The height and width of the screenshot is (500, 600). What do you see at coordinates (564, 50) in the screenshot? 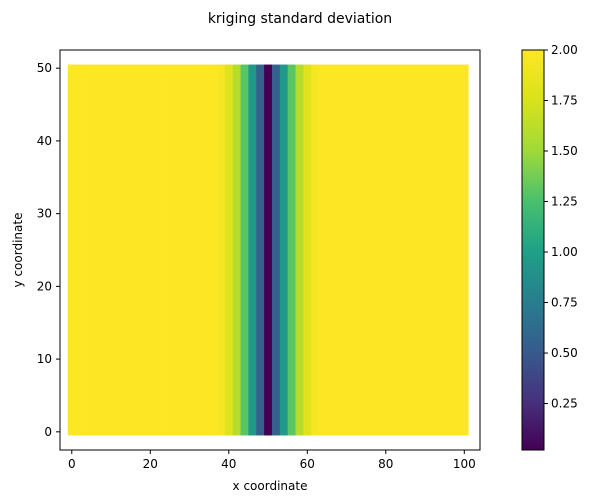
I see `colorbar-tick-label: 2.00` at bounding box center [564, 50].